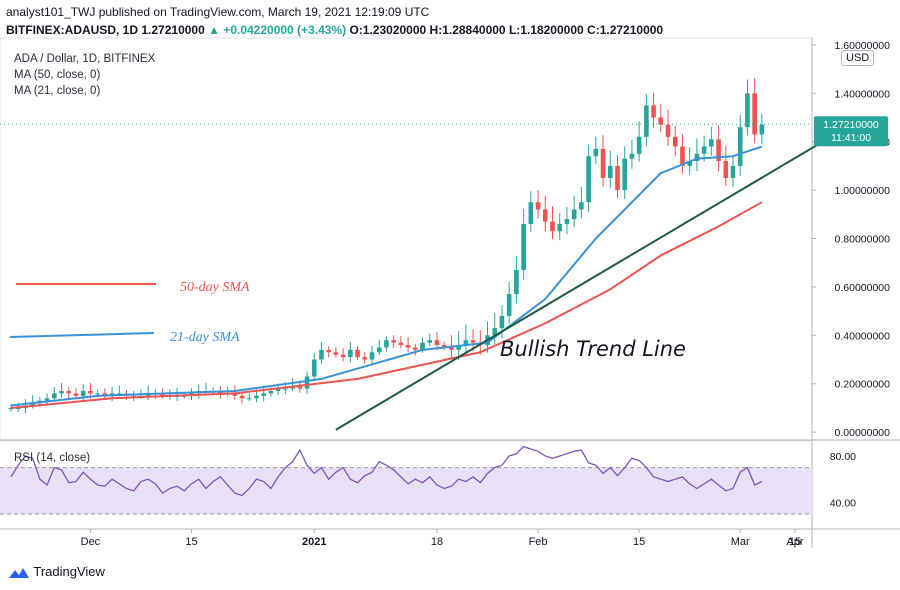 The width and height of the screenshot is (900, 590). I want to click on change-value: ▲ +0.04220000 (+3.43%), so click(277, 30).